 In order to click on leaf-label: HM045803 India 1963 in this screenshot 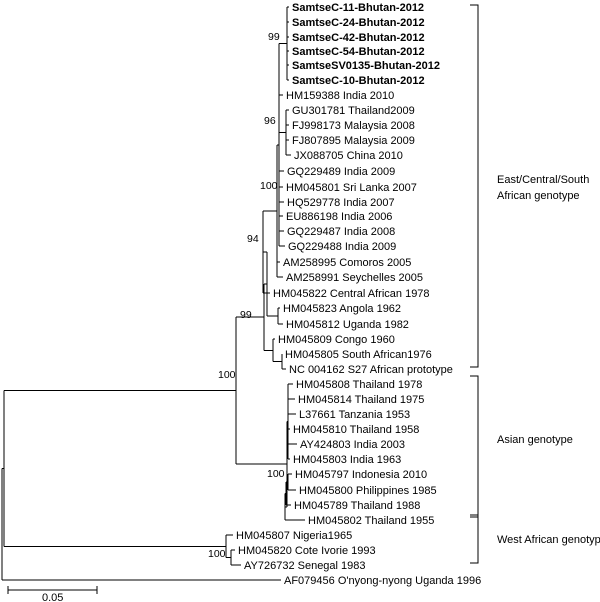, I will do `click(347, 460)`.